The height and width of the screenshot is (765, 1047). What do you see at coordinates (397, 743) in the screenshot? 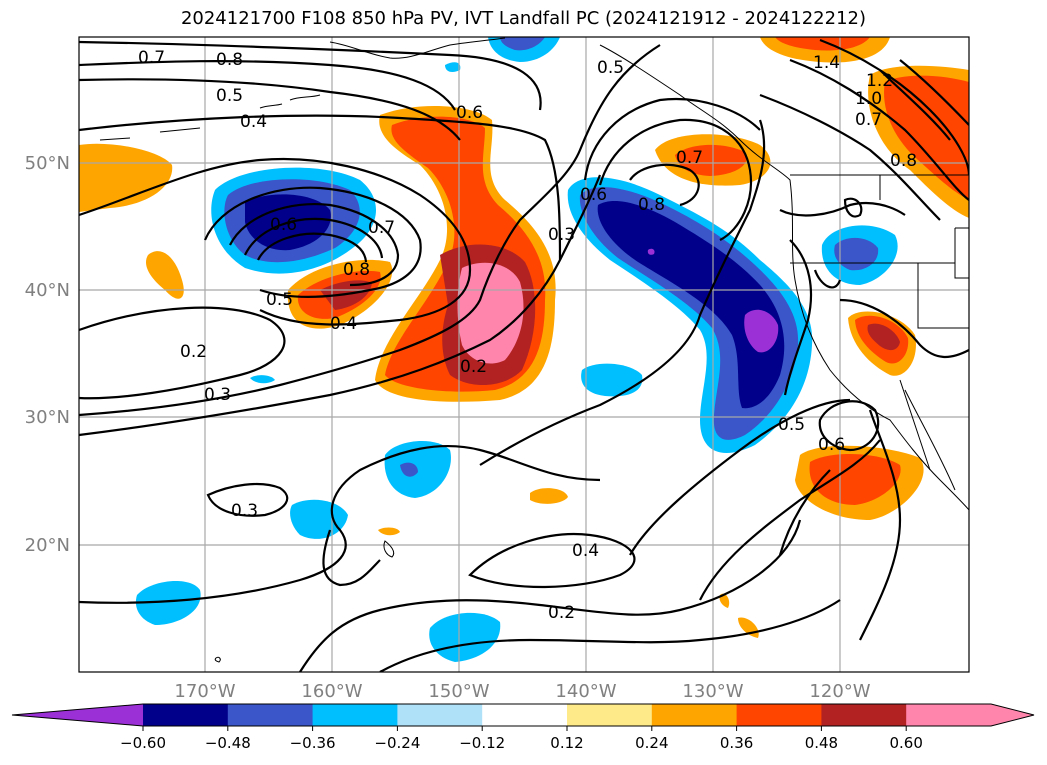
I see `colorbar-tick-label: −0.24` at bounding box center [397, 743].